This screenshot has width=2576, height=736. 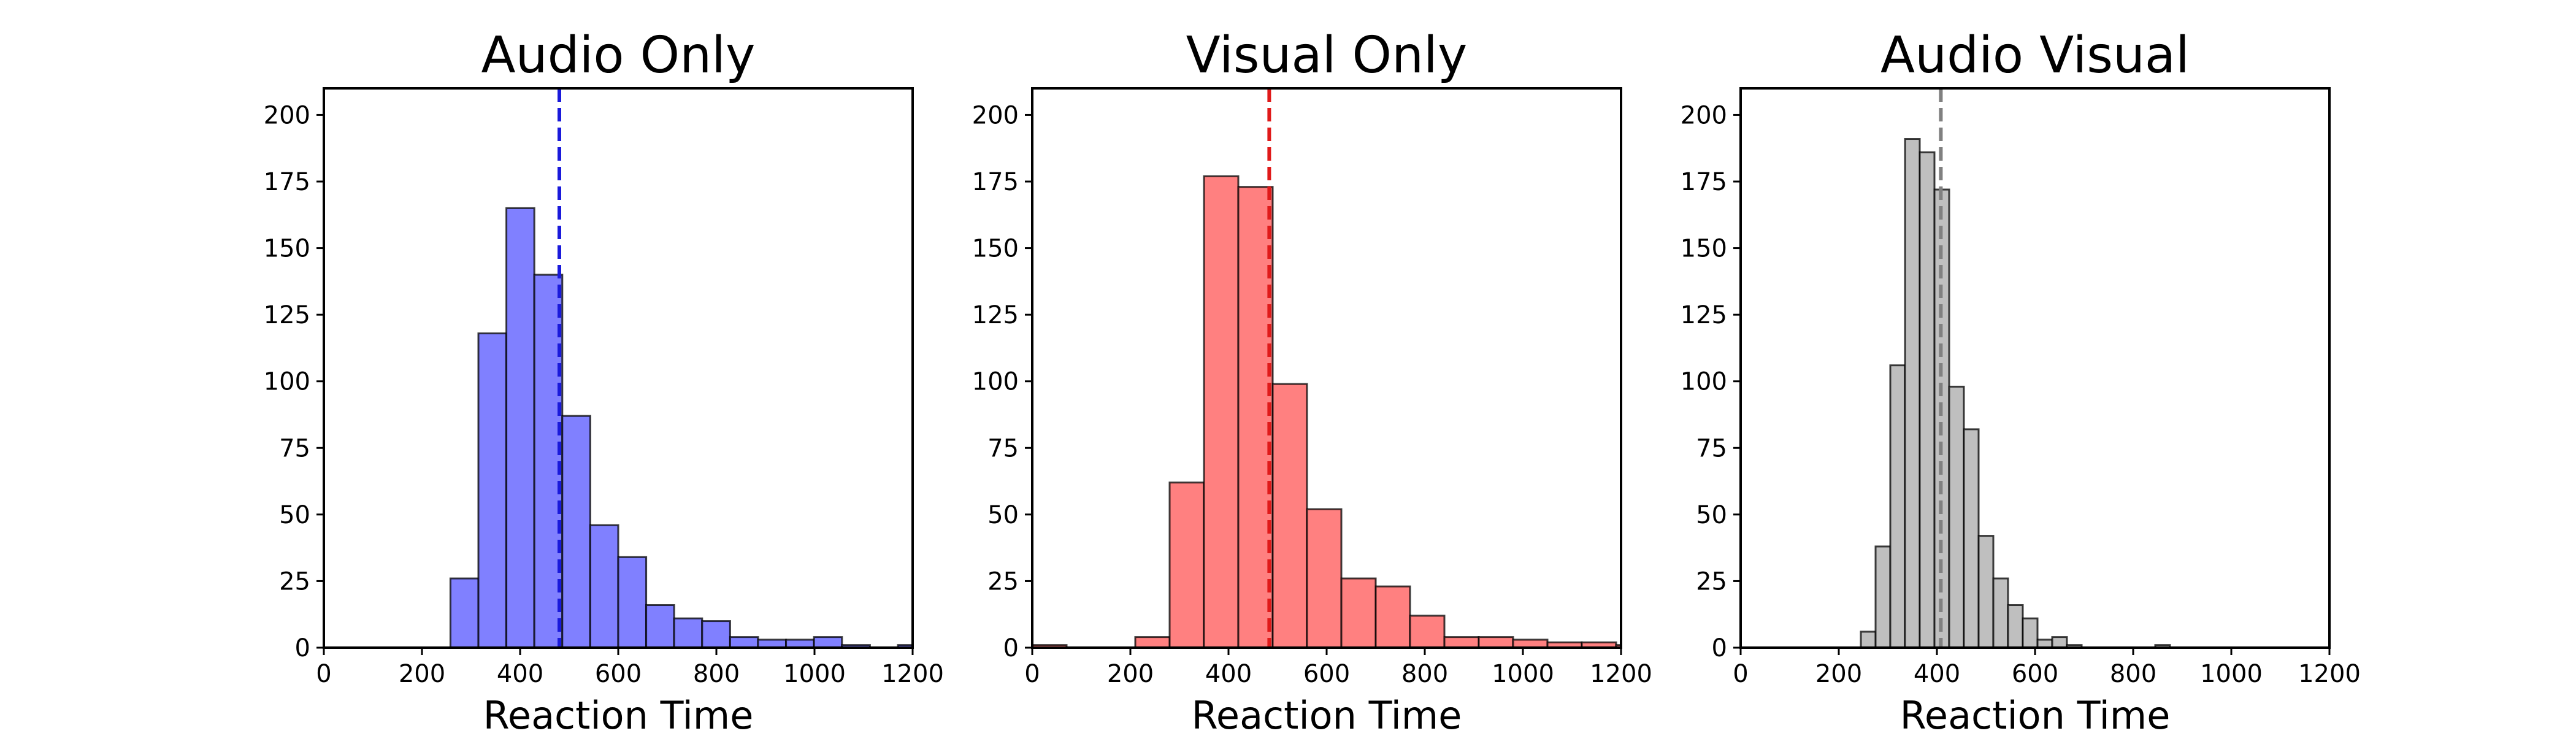 I want to click on panel-title: Audio Visual, so click(x=2035, y=55).